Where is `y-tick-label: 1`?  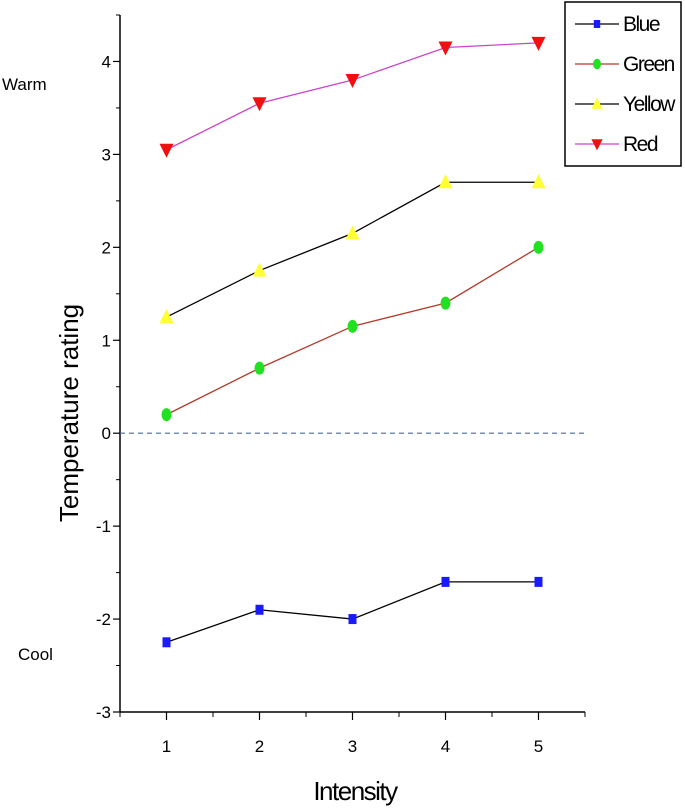
y-tick-label: 1 is located at coordinates (106, 340).